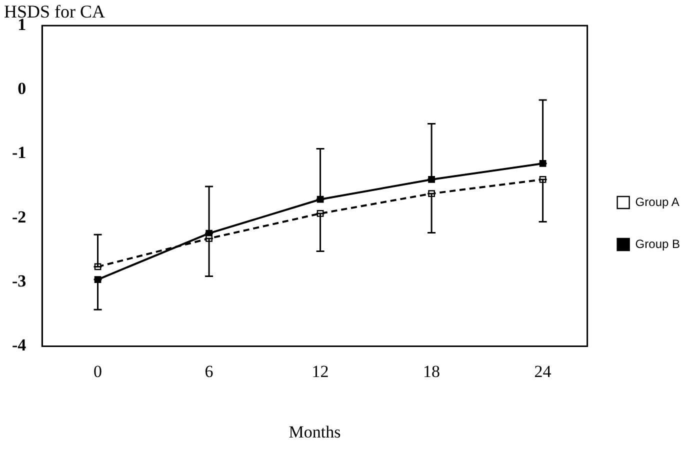 This screenshot has height=457, width=696. What do you see at coordinates (320, 371) in the screenshot?
I see `x-tick-label: 12` at bounding box center [320, 371].